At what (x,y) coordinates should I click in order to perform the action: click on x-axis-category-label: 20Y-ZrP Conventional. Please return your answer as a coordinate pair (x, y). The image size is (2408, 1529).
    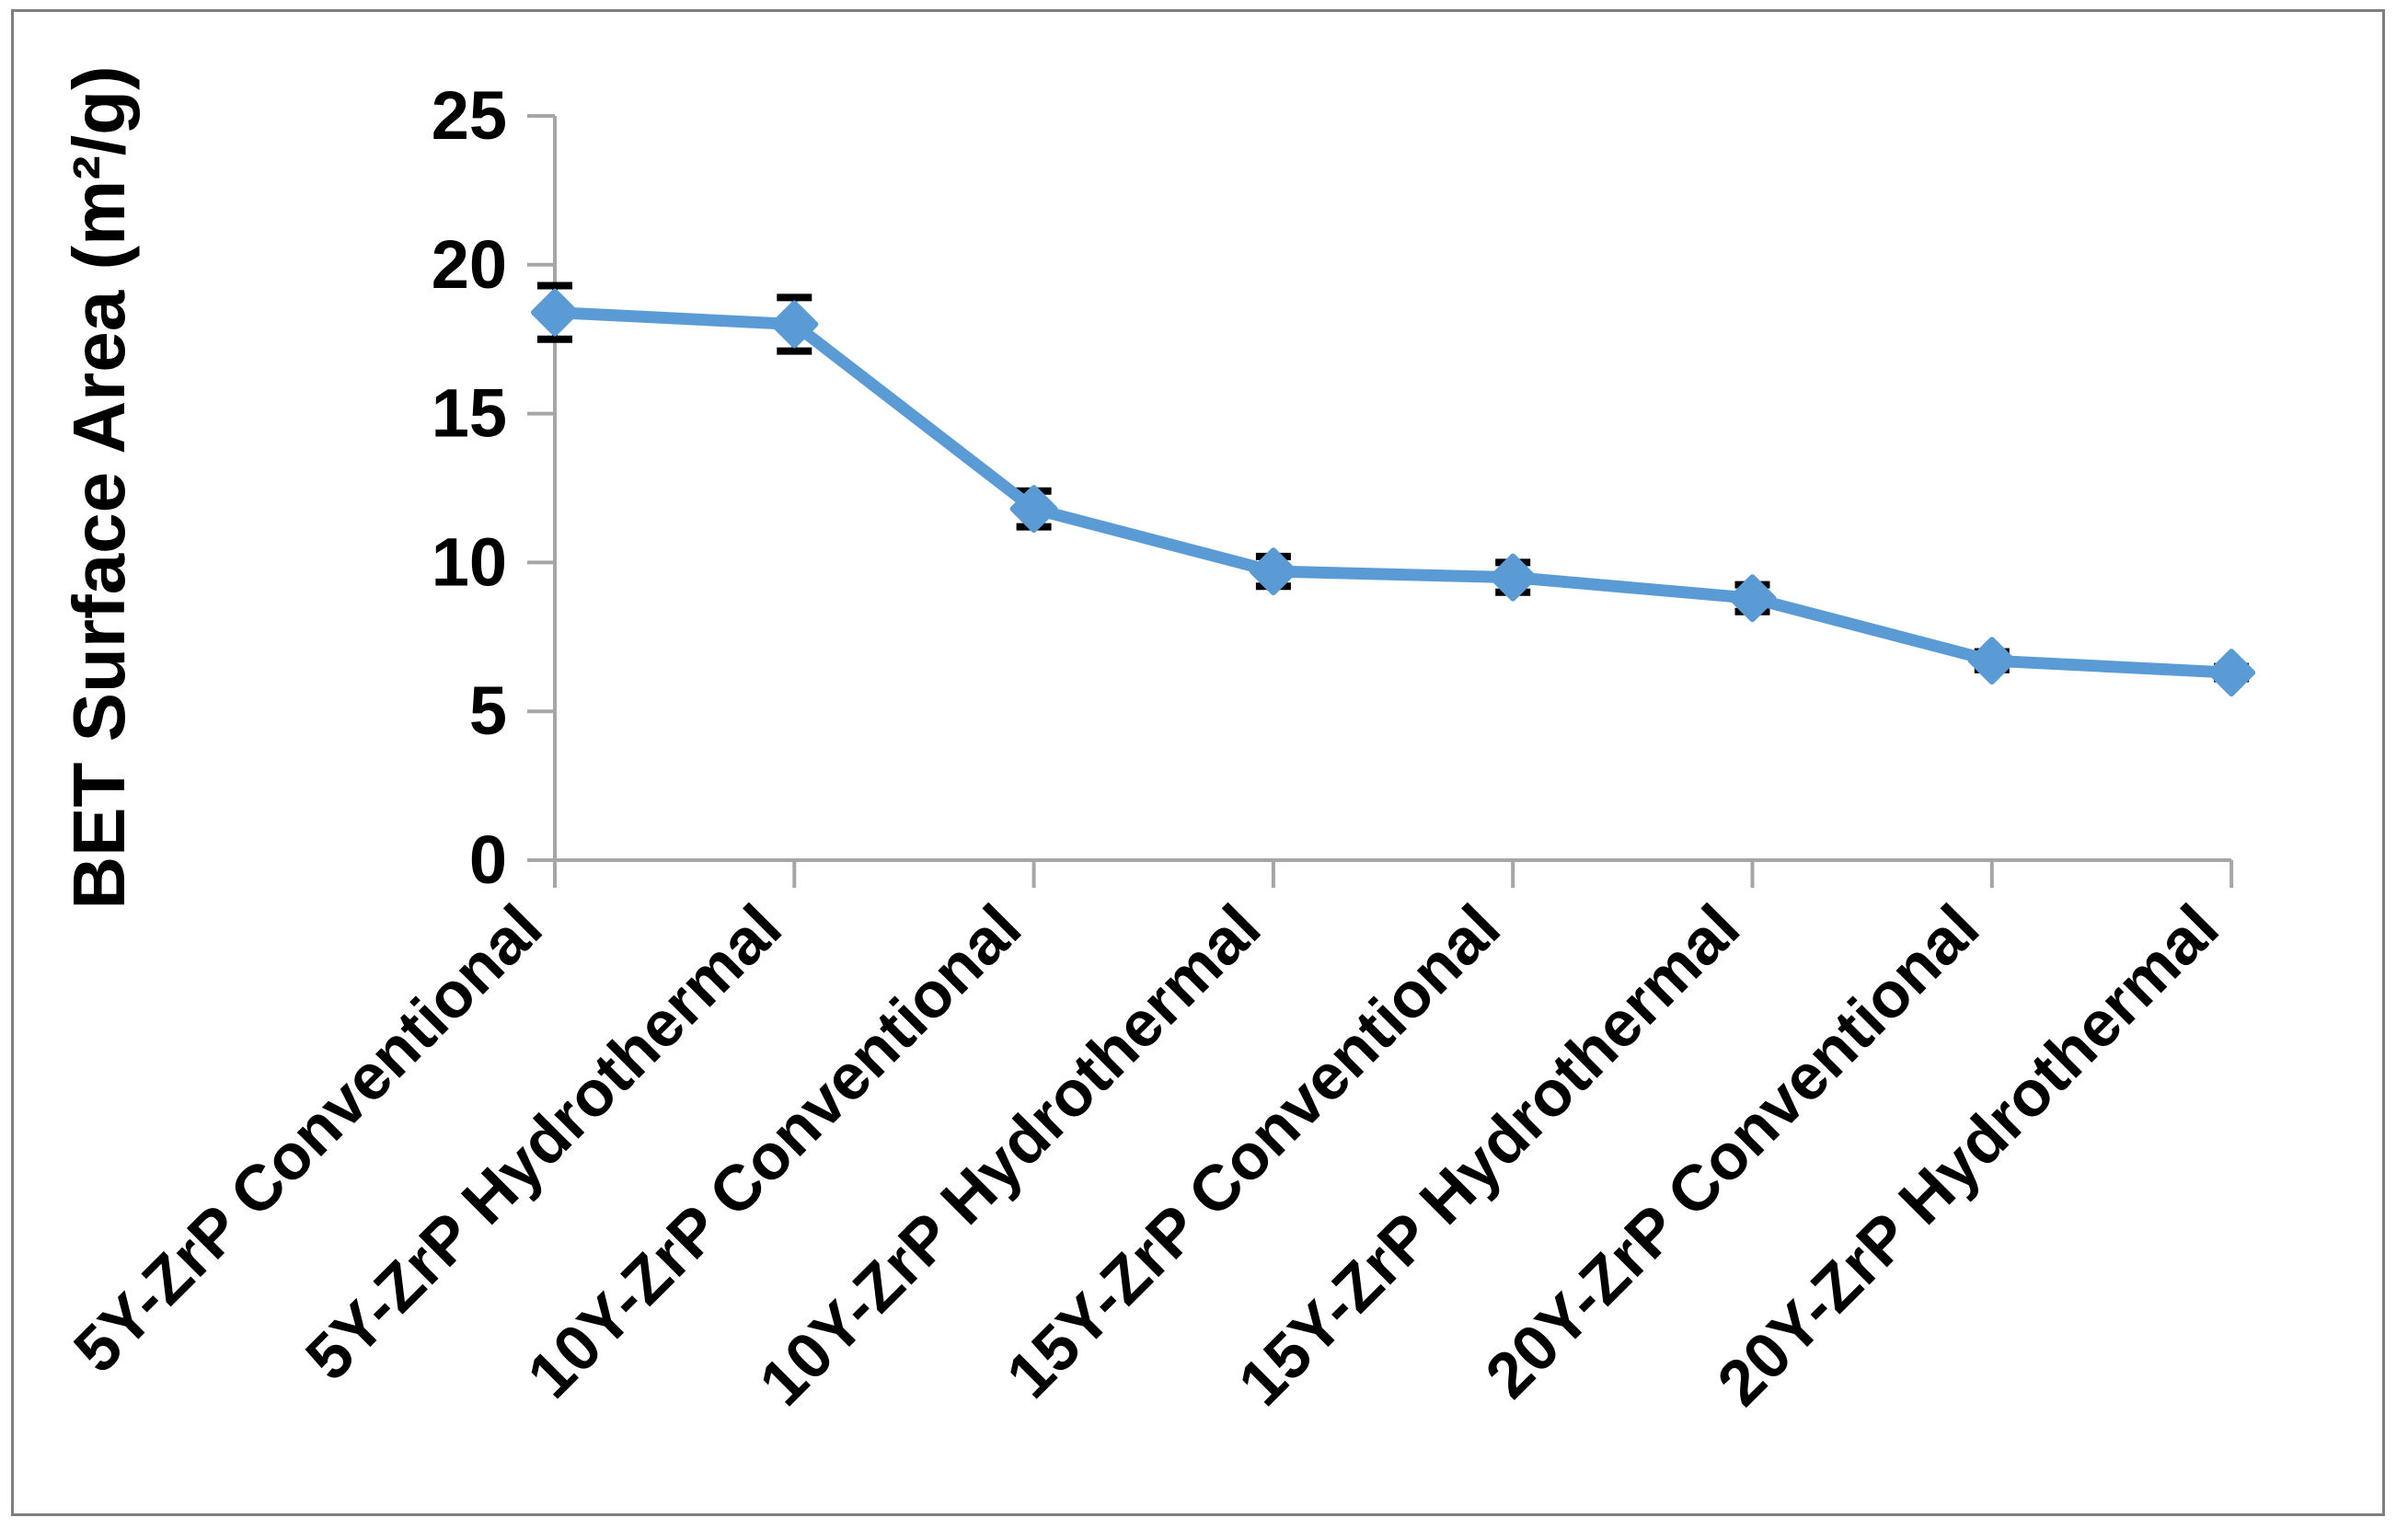
    Looking at the image, I should click on (1732, 1151).